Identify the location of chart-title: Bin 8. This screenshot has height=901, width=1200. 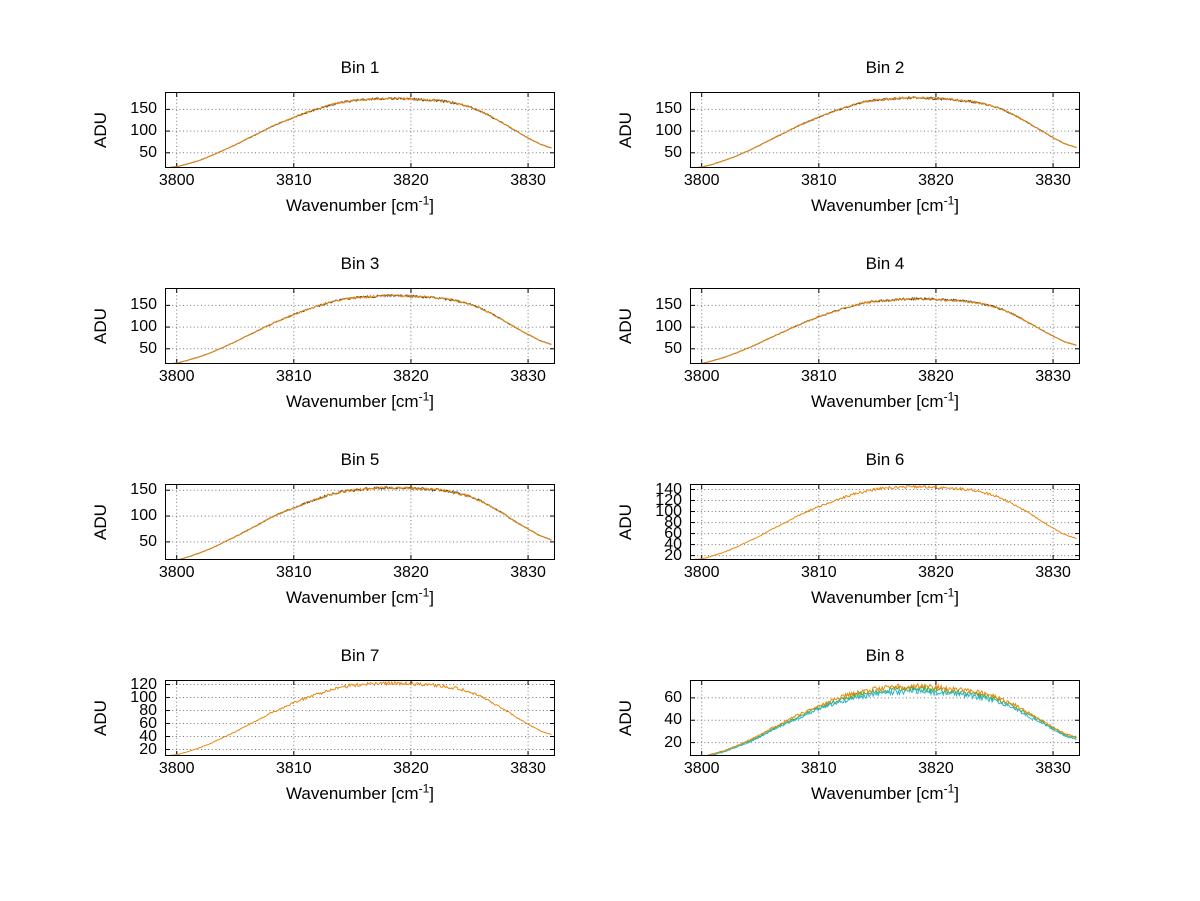
(885, 655).